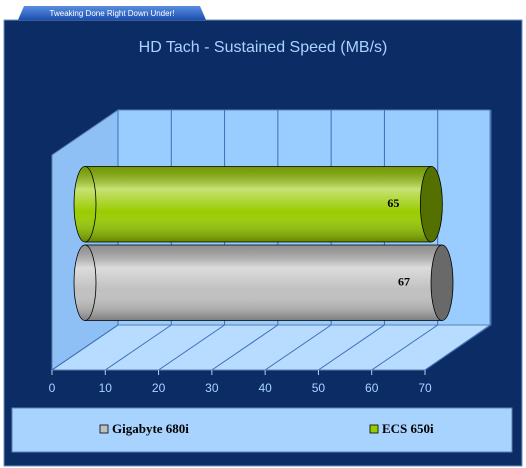 This screenshot has width=526, height=468. Describe the element at coordinates (159, 388) in the screenshot. I see `x-tick-label: 20` at that location.